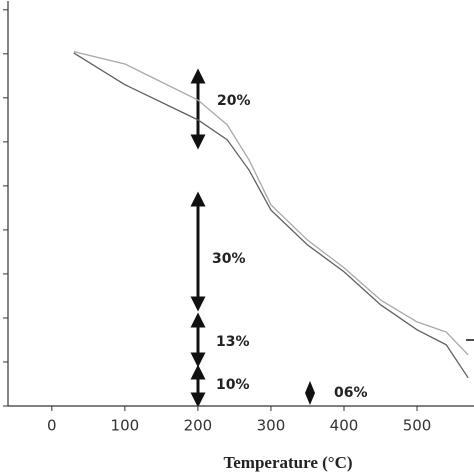 The width and height of the screenshot is (474, 474). I want to click on x-tick-label: 100, so click(125, 426).